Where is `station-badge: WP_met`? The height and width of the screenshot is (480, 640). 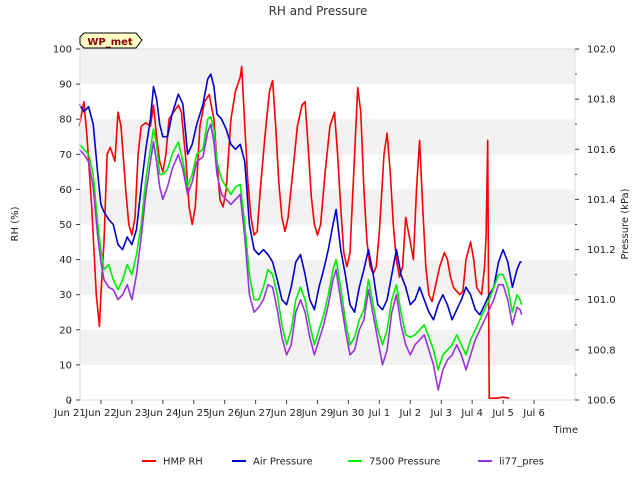 station-badge: WP_met is located at coordinates (111, 40).